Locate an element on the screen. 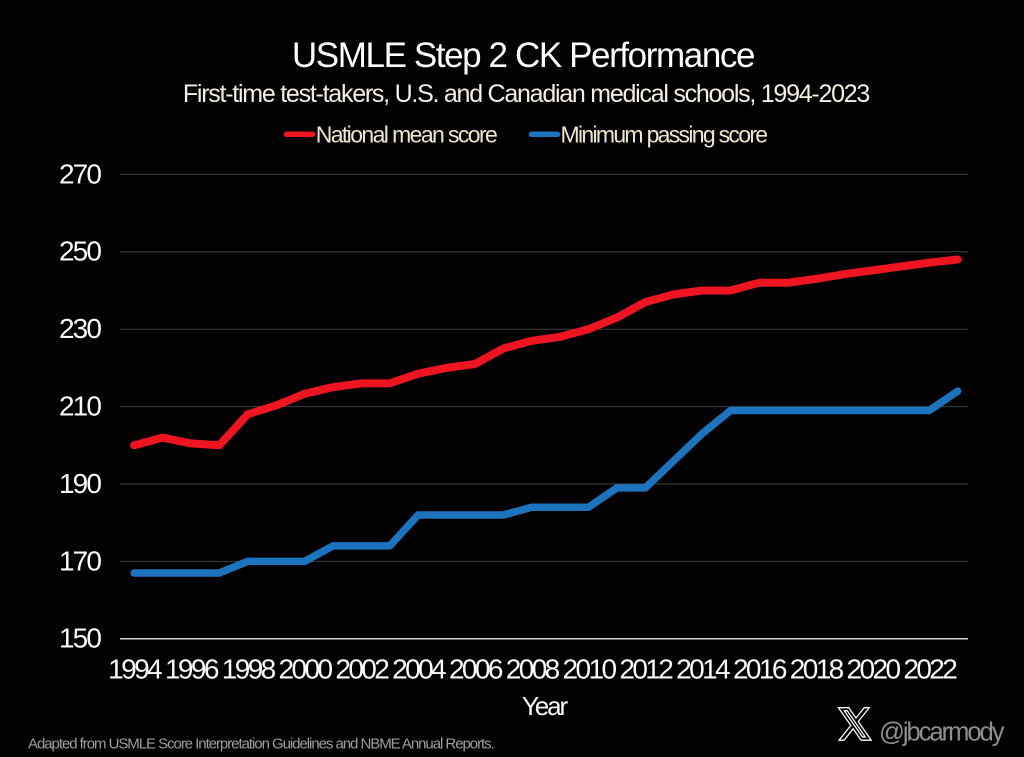 This screenshot has height=757, width=1024. svg-text: 2000 is located at coordinates (306, 669).